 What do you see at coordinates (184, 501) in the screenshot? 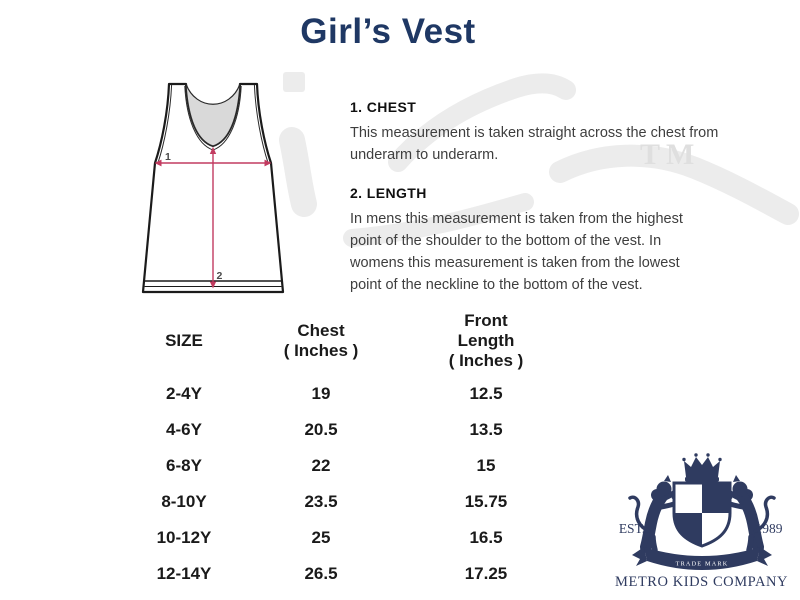
I see `size-cell: 8-10Y` at bounding box center [184, 501].